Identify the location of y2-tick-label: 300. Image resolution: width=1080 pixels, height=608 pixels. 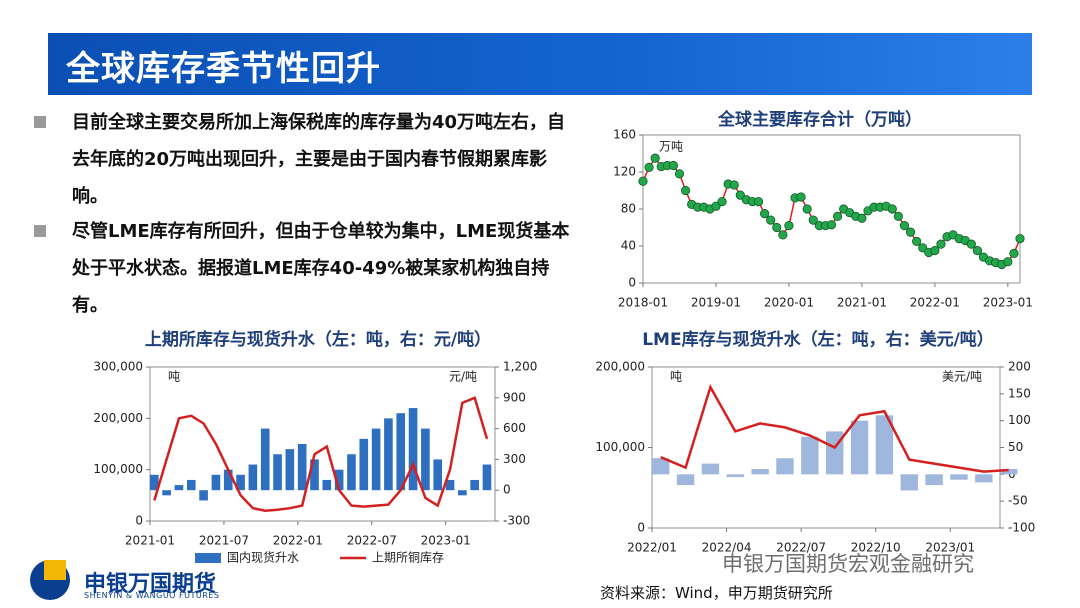
(514, 459).